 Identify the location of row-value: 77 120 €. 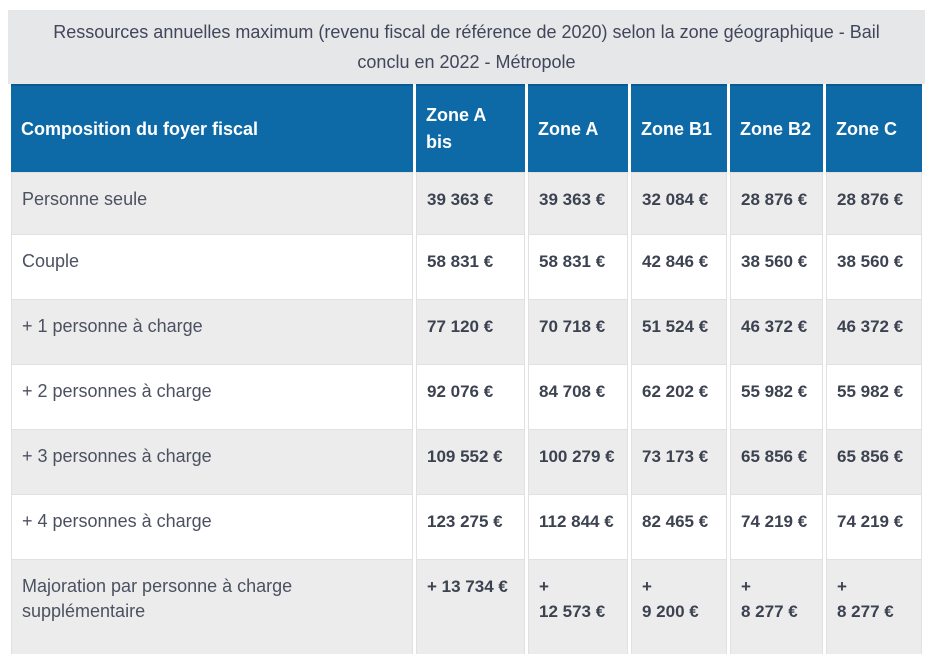
(470, 331).